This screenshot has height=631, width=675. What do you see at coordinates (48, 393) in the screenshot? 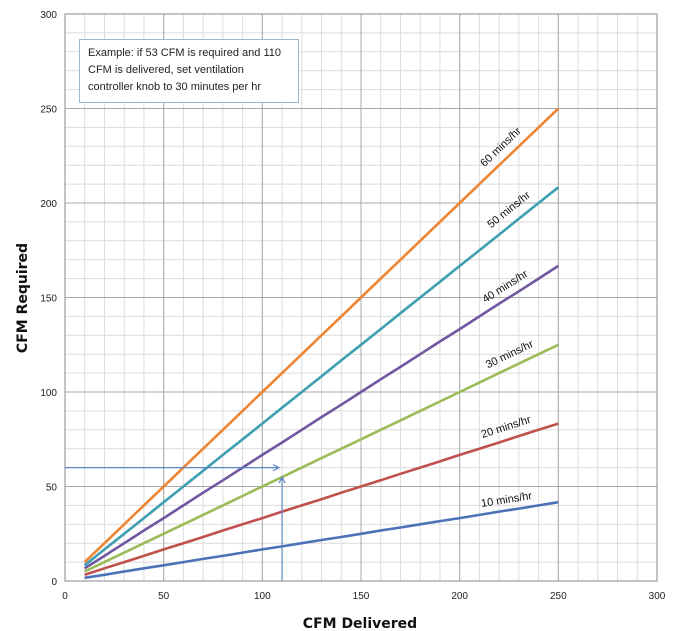
I see `y-tick-label: 100` at bounding box center [48, 393].